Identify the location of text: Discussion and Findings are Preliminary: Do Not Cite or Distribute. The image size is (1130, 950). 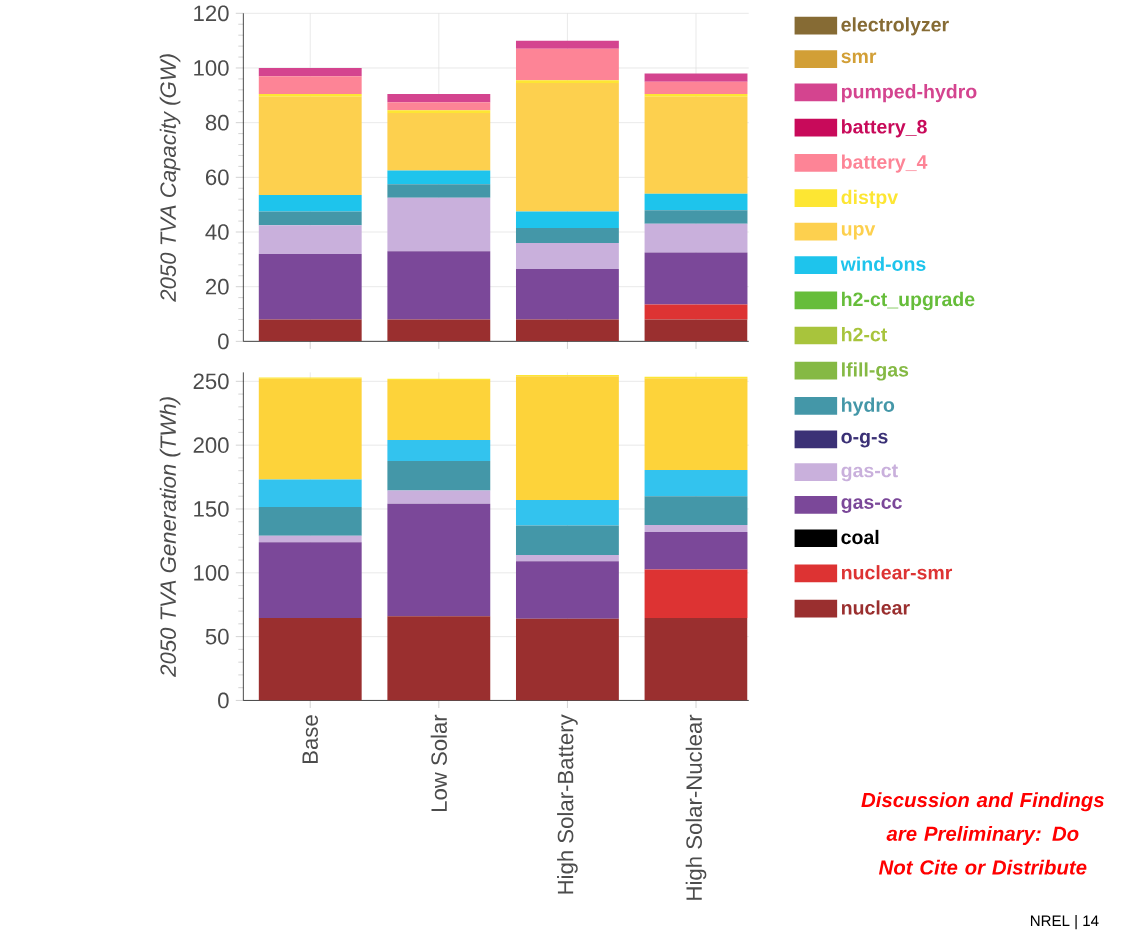
(982, 833).